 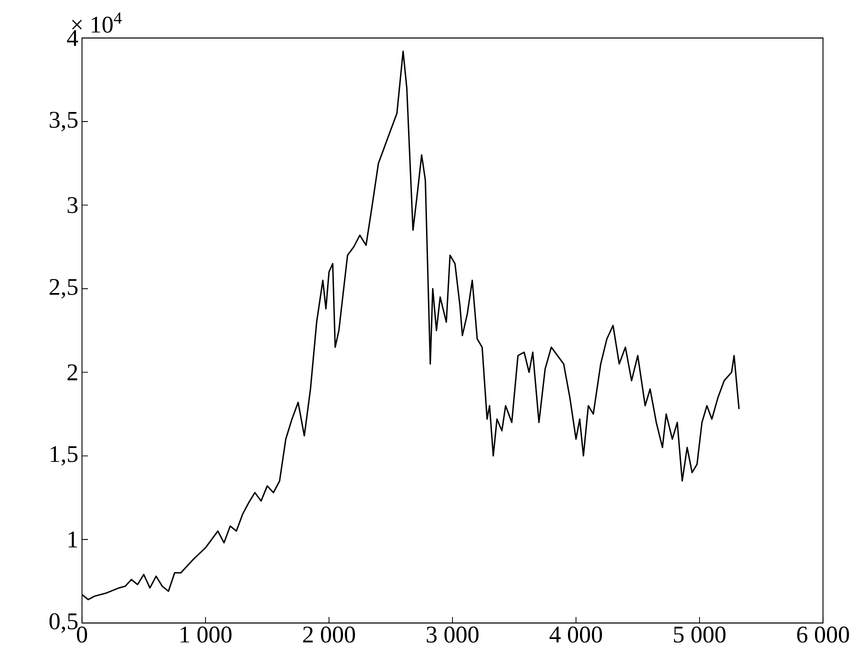 I want to click on y-tick-label: 3, so click(x=73, y=205).